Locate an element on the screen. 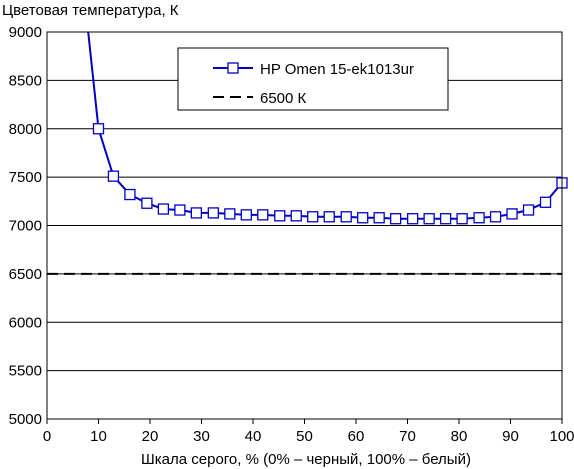  x-tick-label: 30 is located at coordinates (201, 436).